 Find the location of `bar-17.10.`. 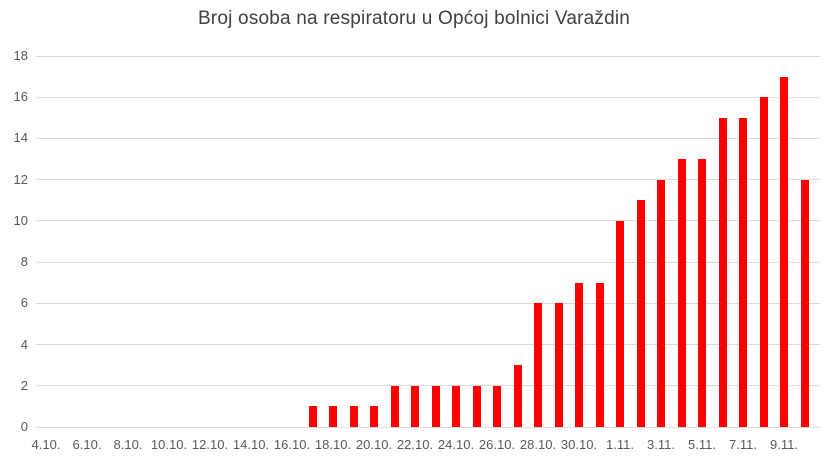

bar-17.10. is located at coordinates (312, 416).